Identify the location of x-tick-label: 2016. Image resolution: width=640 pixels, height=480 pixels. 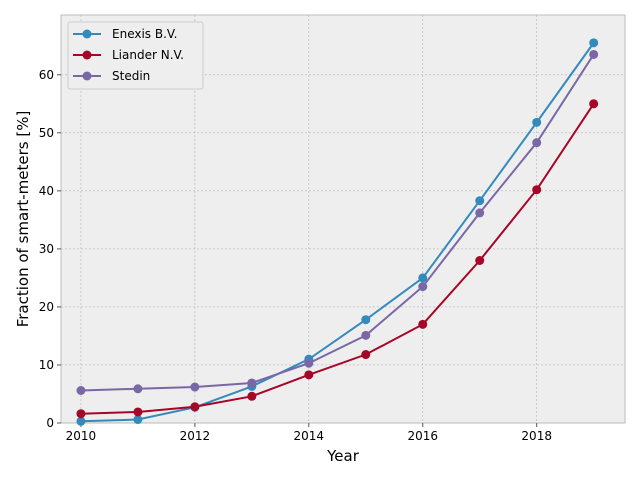
(422, 436).